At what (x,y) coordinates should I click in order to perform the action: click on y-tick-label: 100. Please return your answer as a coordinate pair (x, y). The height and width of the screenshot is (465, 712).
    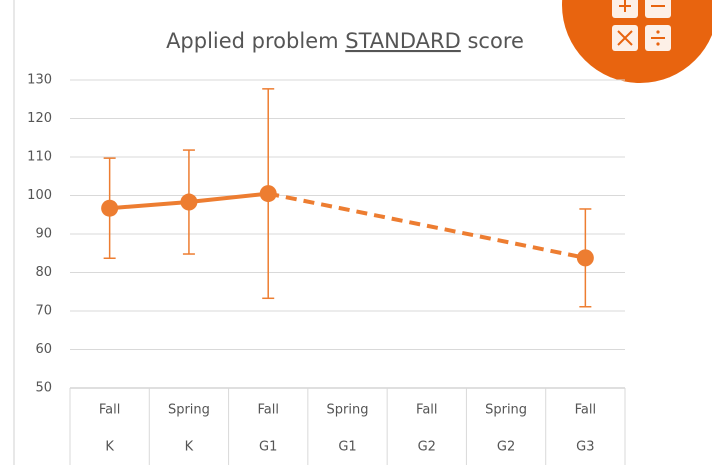
    Looking at the image, I should click on (39, 195).